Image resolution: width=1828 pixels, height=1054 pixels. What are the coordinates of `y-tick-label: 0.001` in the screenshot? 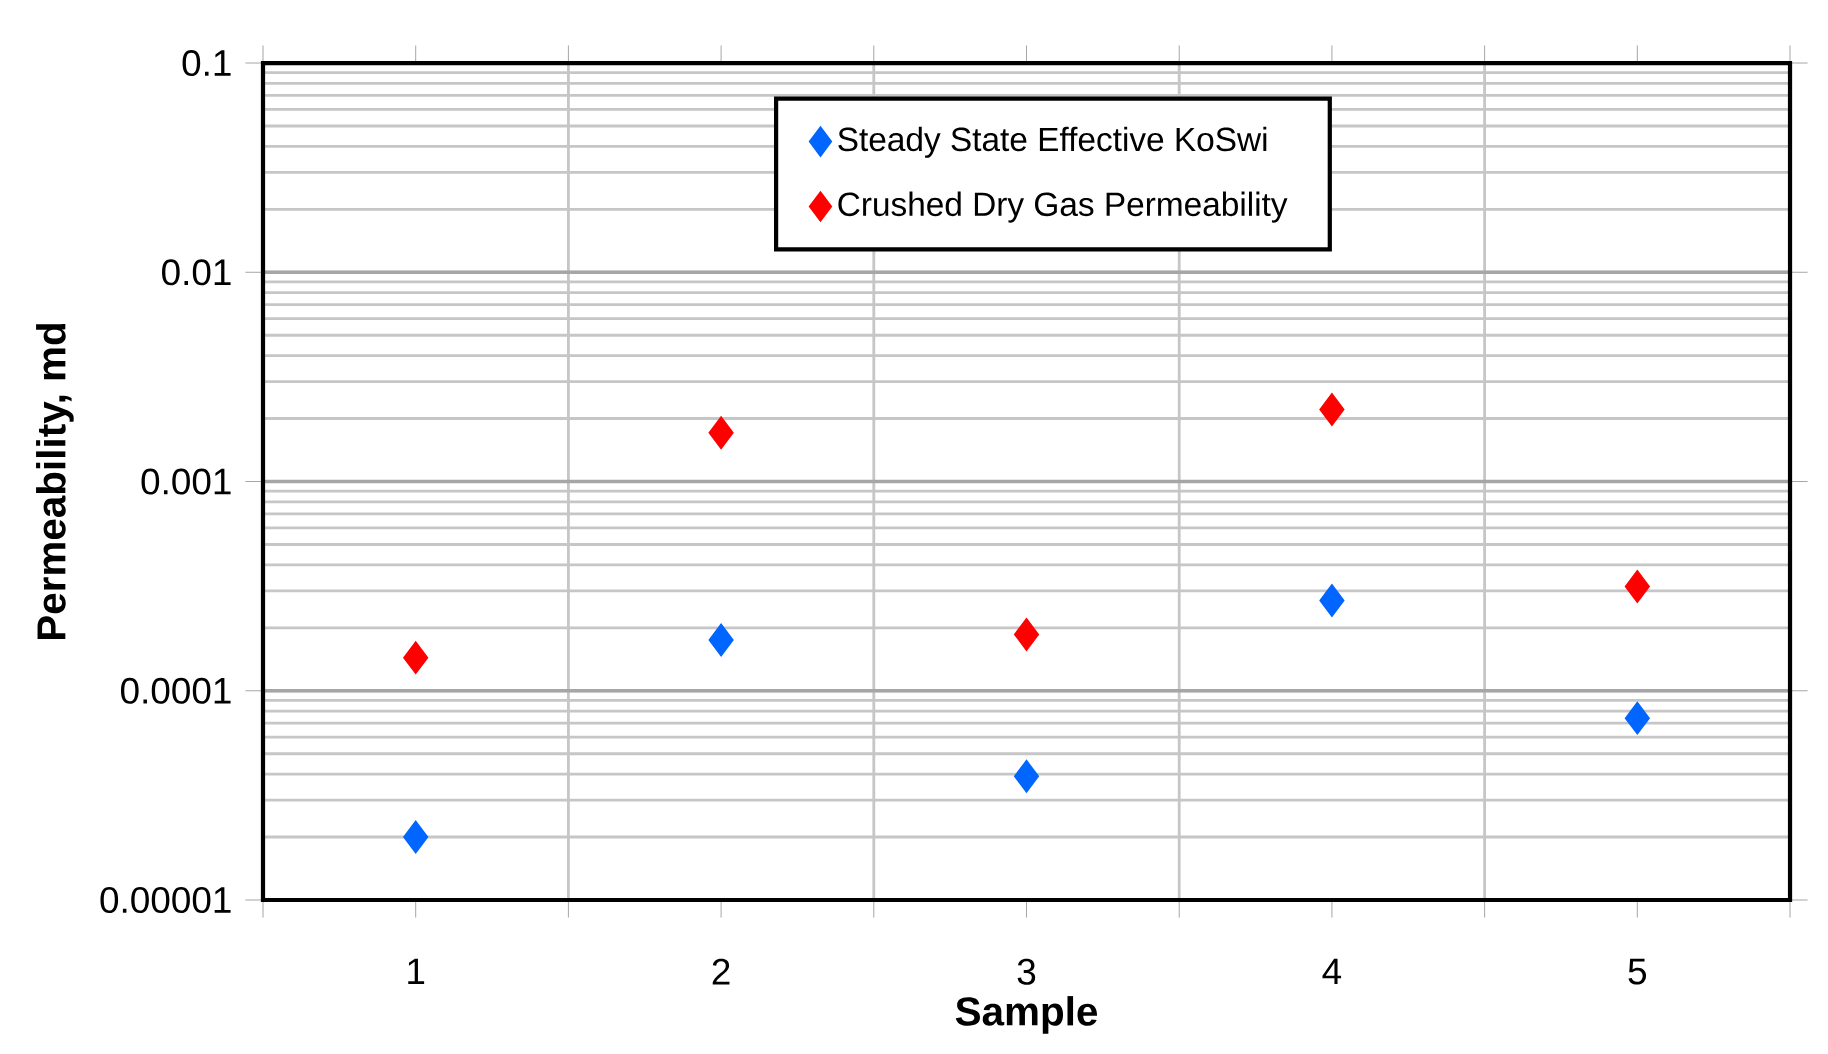 It's located at (186, 481).